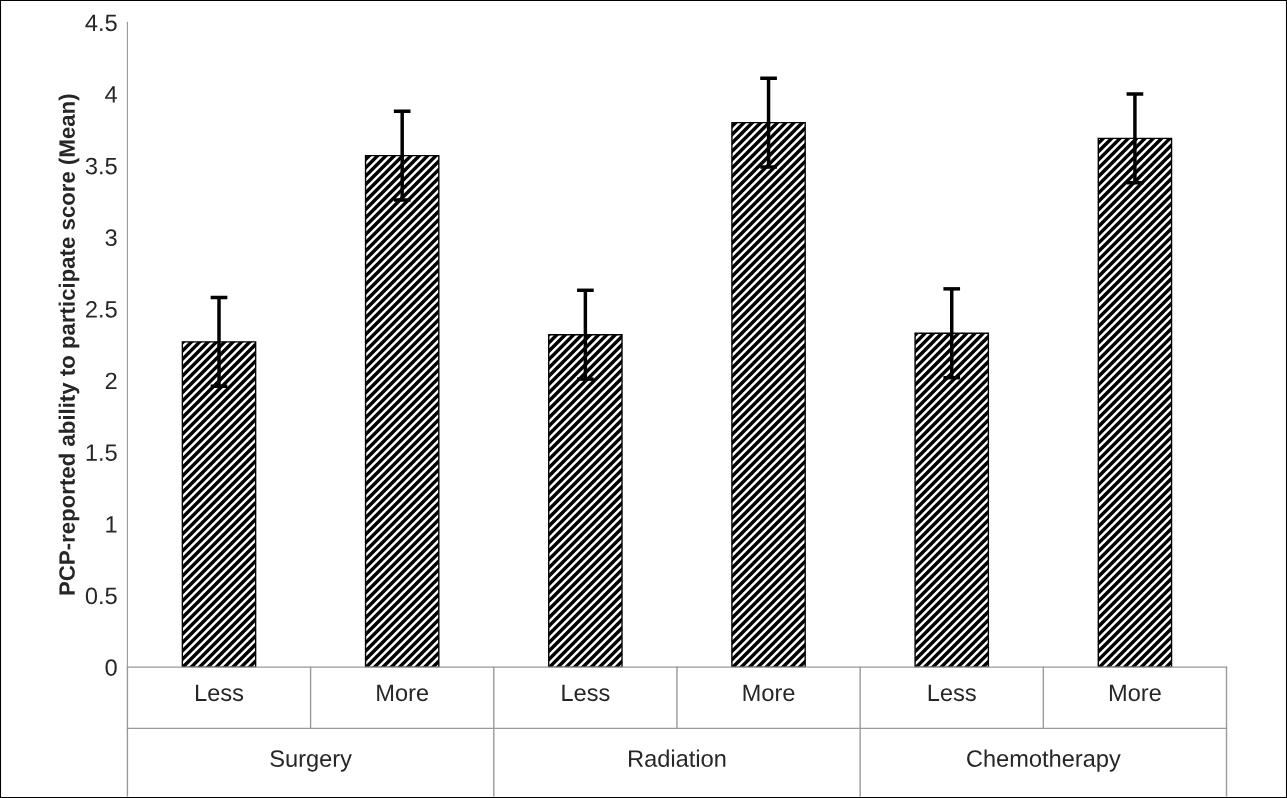  I want to click on y-tick-label: 1, so click(111, 524).